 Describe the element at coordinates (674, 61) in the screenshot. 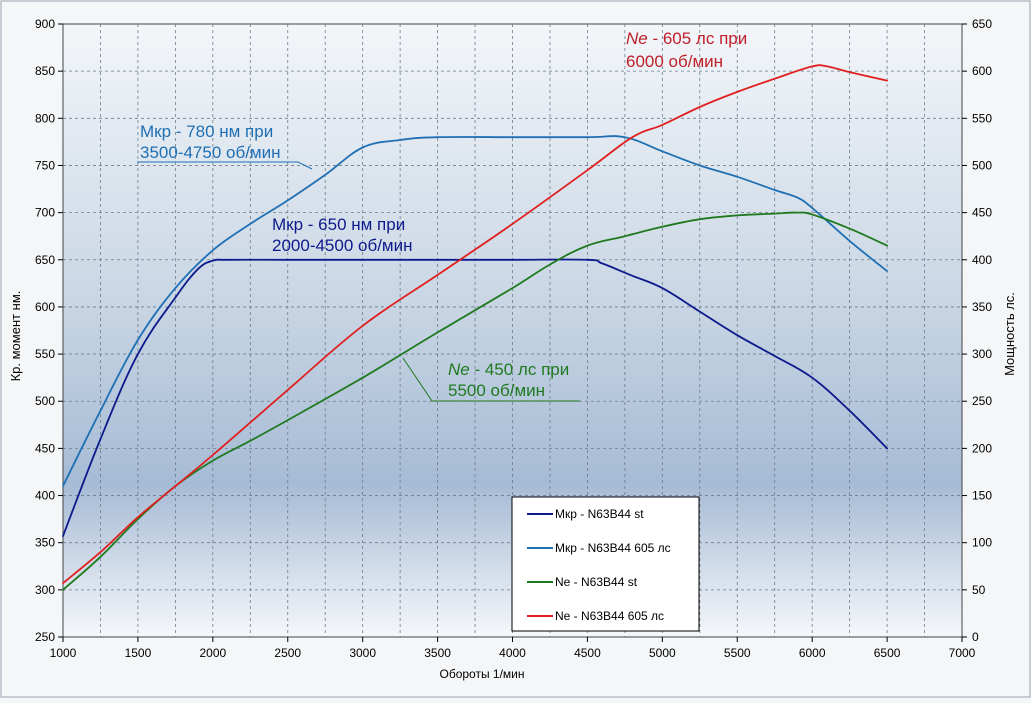

I see `ann-ne-605-line2: 6000 об/мин` at that location.